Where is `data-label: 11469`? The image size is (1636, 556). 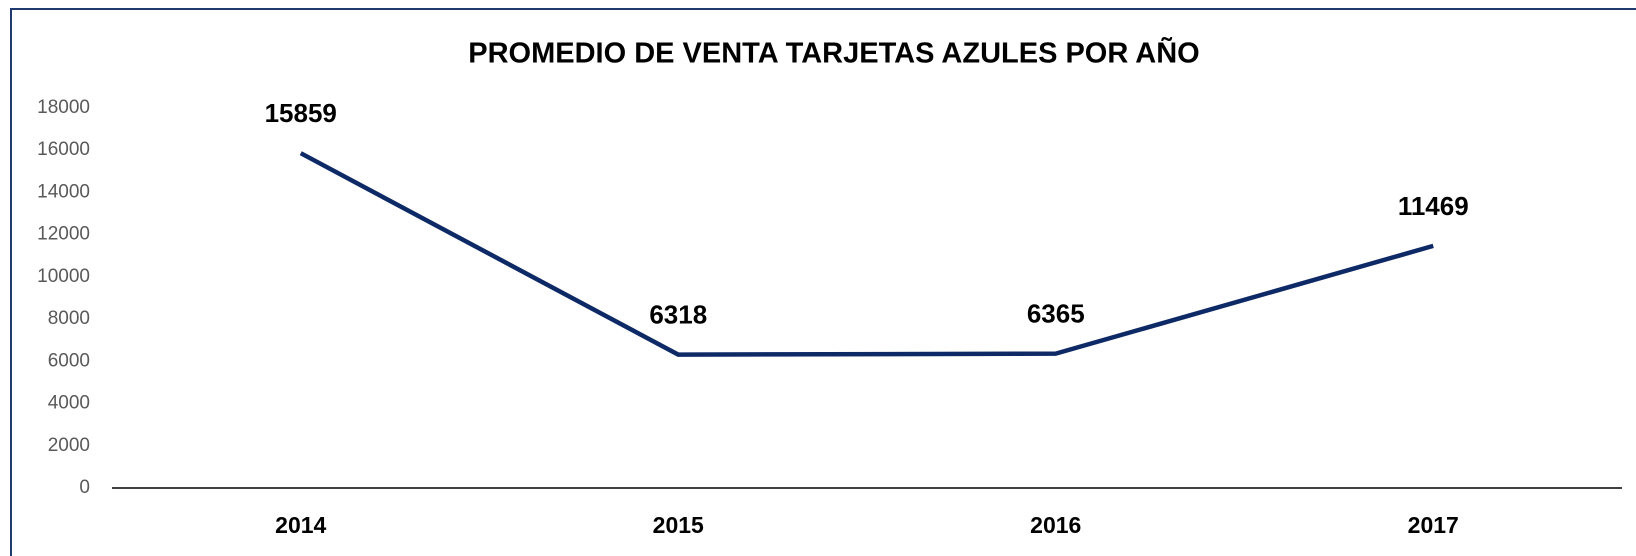 data-label: 11469 is located at coordinates (1433, 206).